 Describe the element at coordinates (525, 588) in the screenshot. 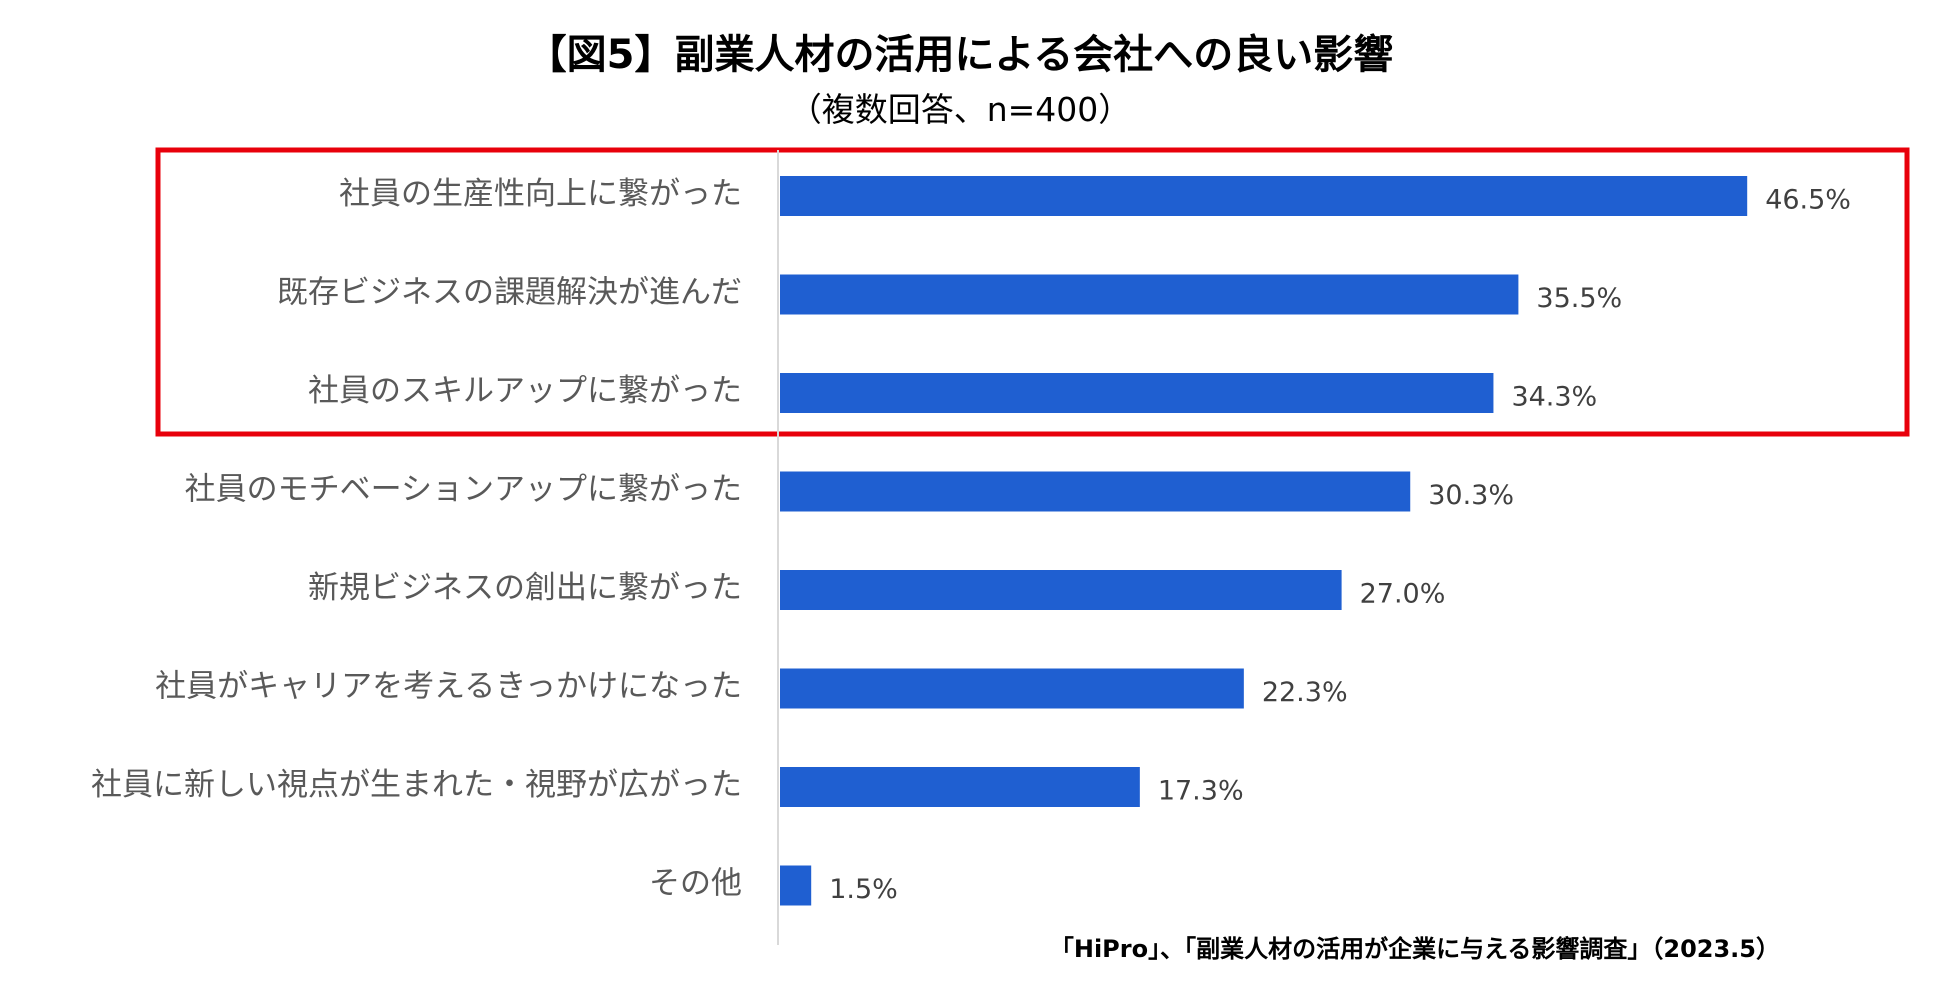

I see `category-label-5: 新規ビジネスの創出に繋がった` at that location.